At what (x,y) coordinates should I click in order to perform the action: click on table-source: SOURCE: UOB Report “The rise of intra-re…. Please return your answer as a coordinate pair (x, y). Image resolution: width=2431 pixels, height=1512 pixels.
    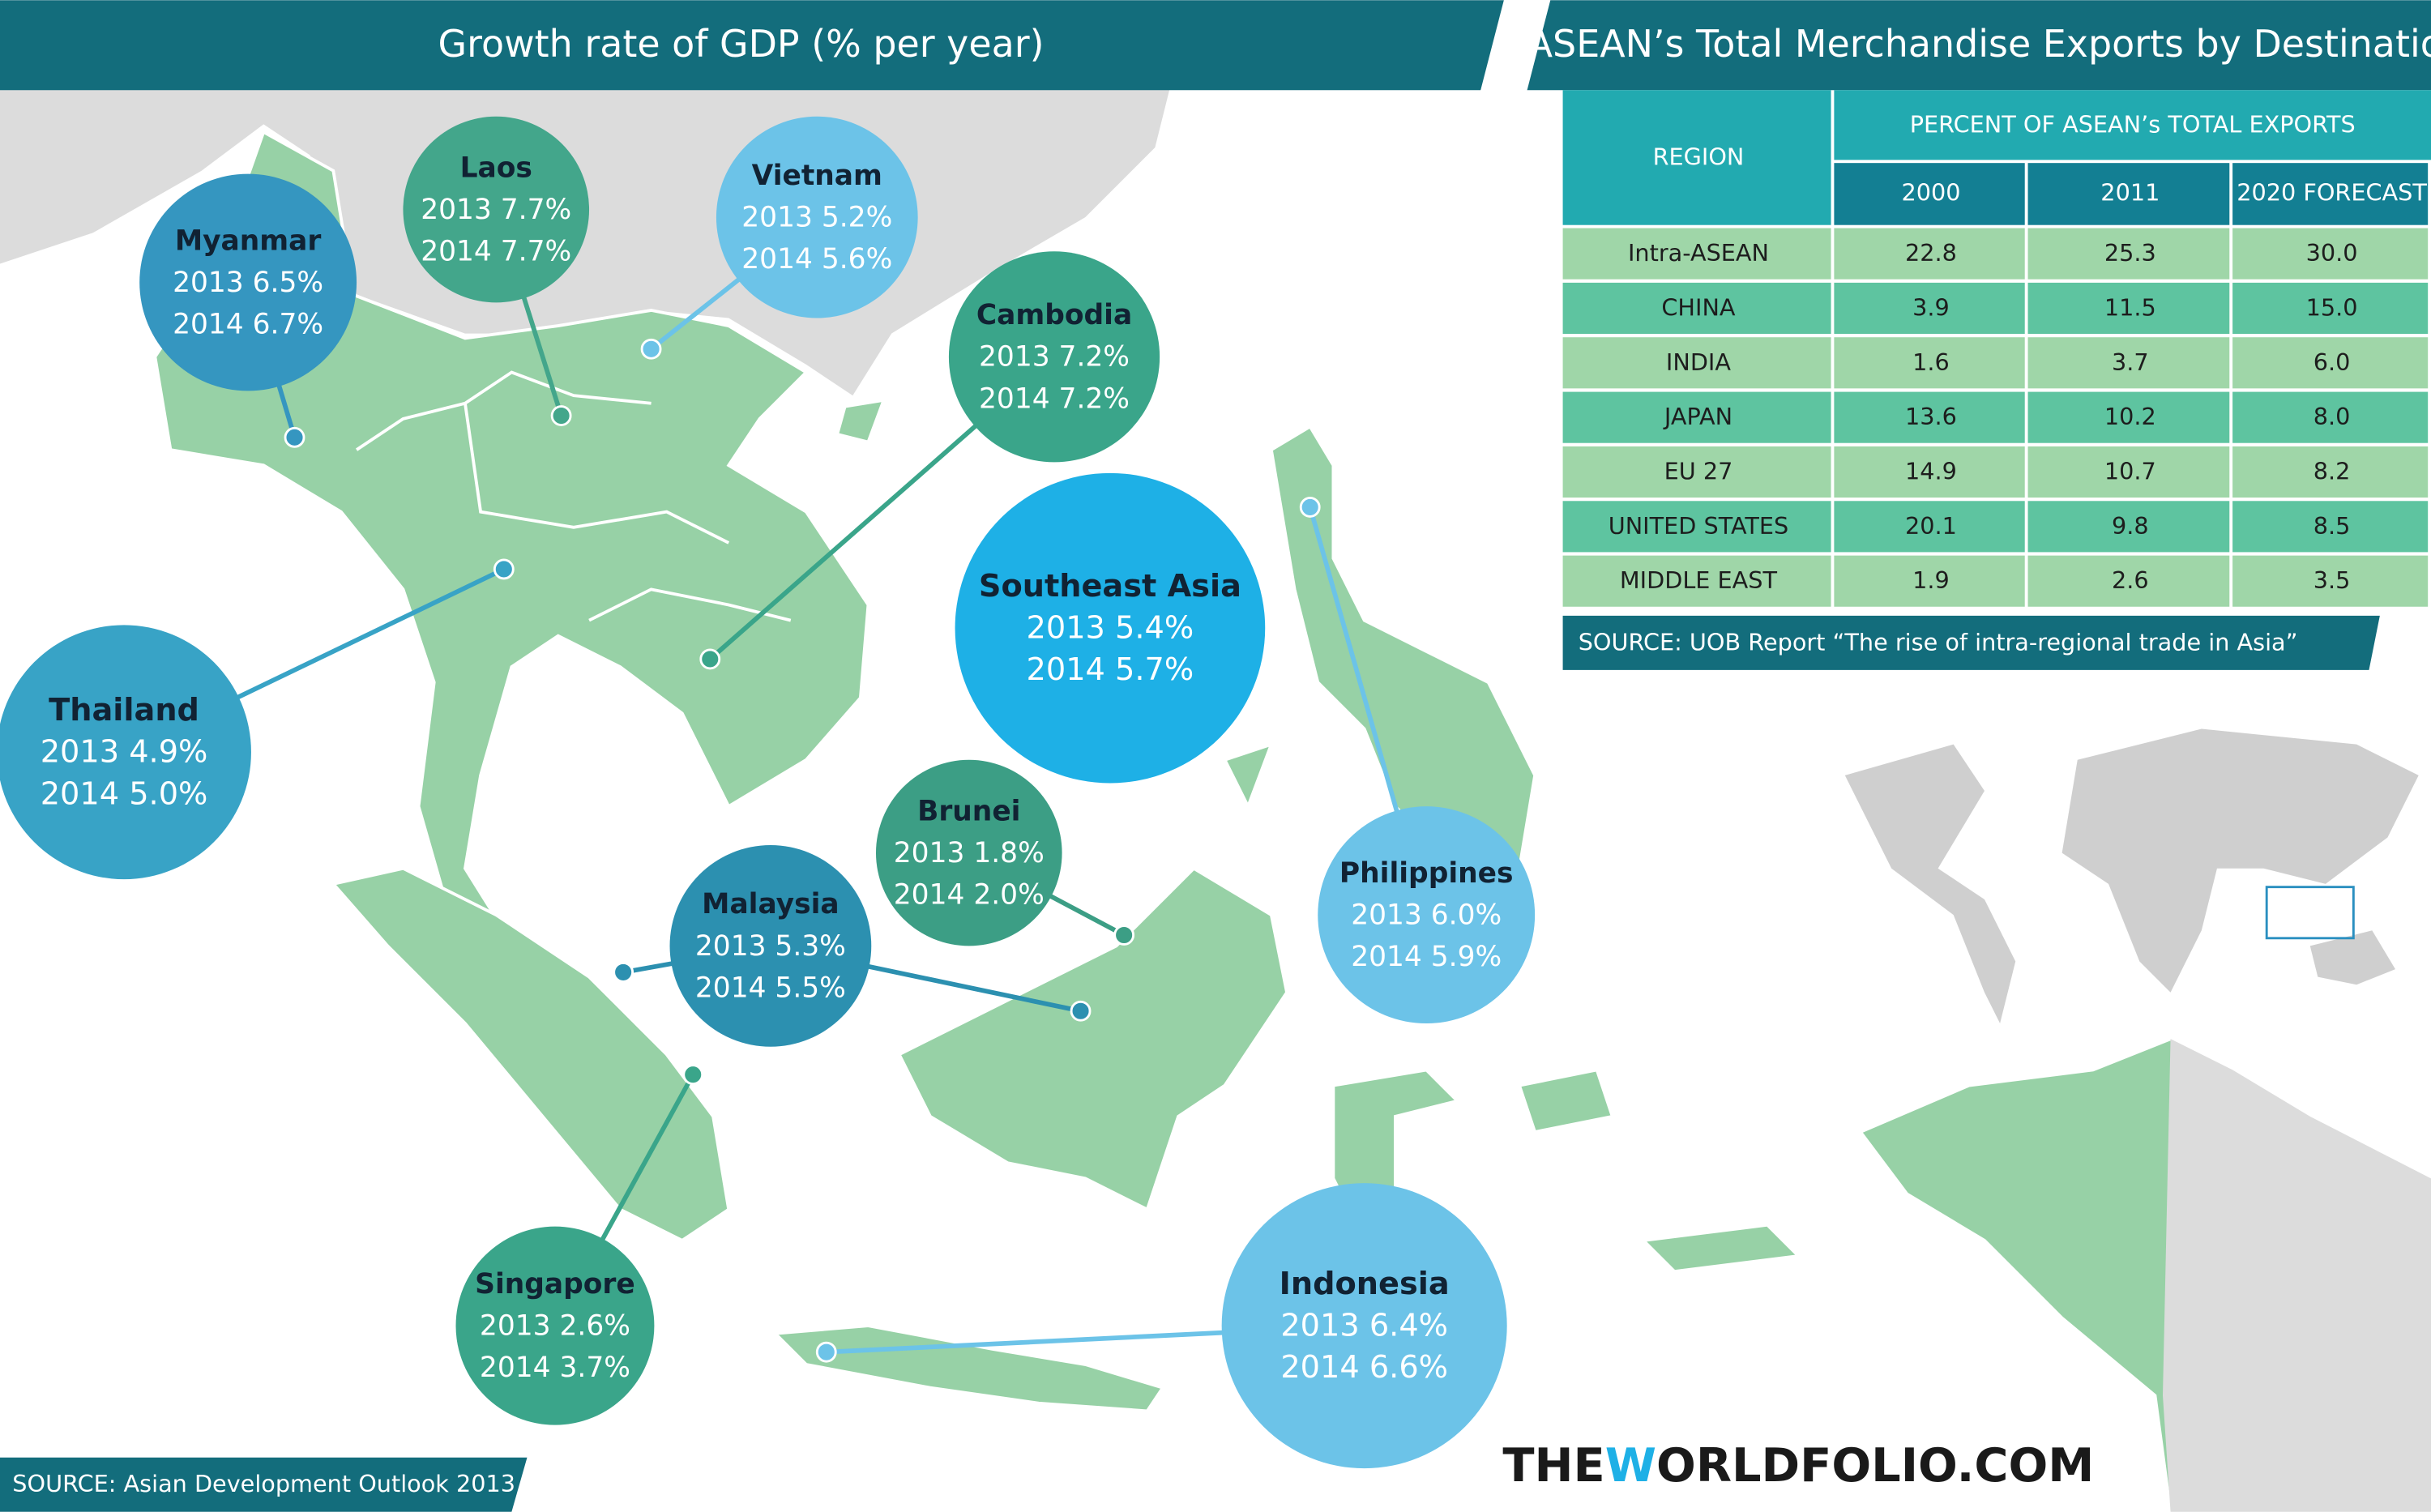
    Looking at the image, I should click on (1938, 642).